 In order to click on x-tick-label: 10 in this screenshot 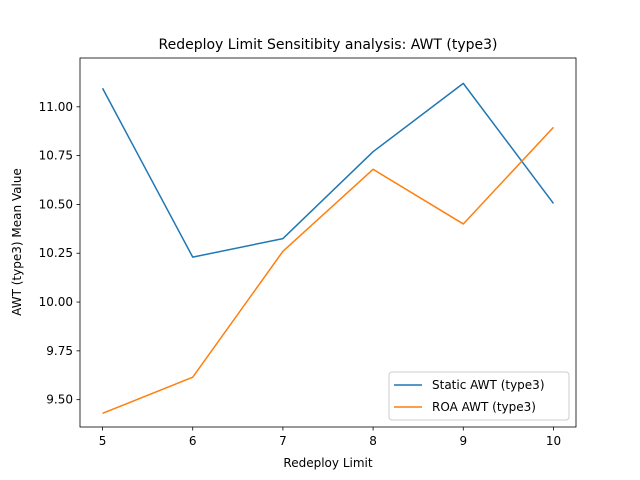, I will do `click(553, 441)`.